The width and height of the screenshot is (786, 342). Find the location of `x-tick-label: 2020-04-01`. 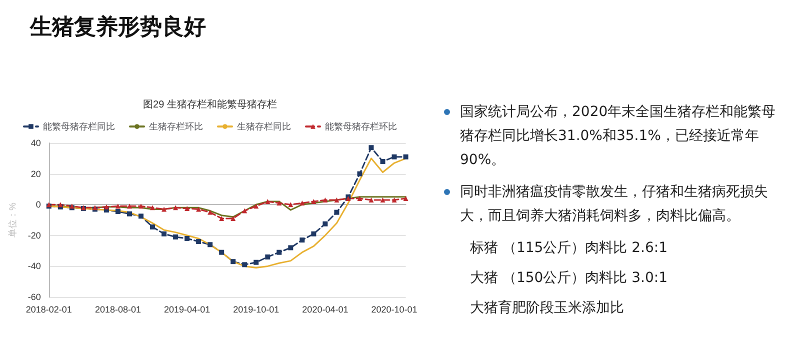

x-tick-label: 2020-04-01 is located at coordinates (325, 309).